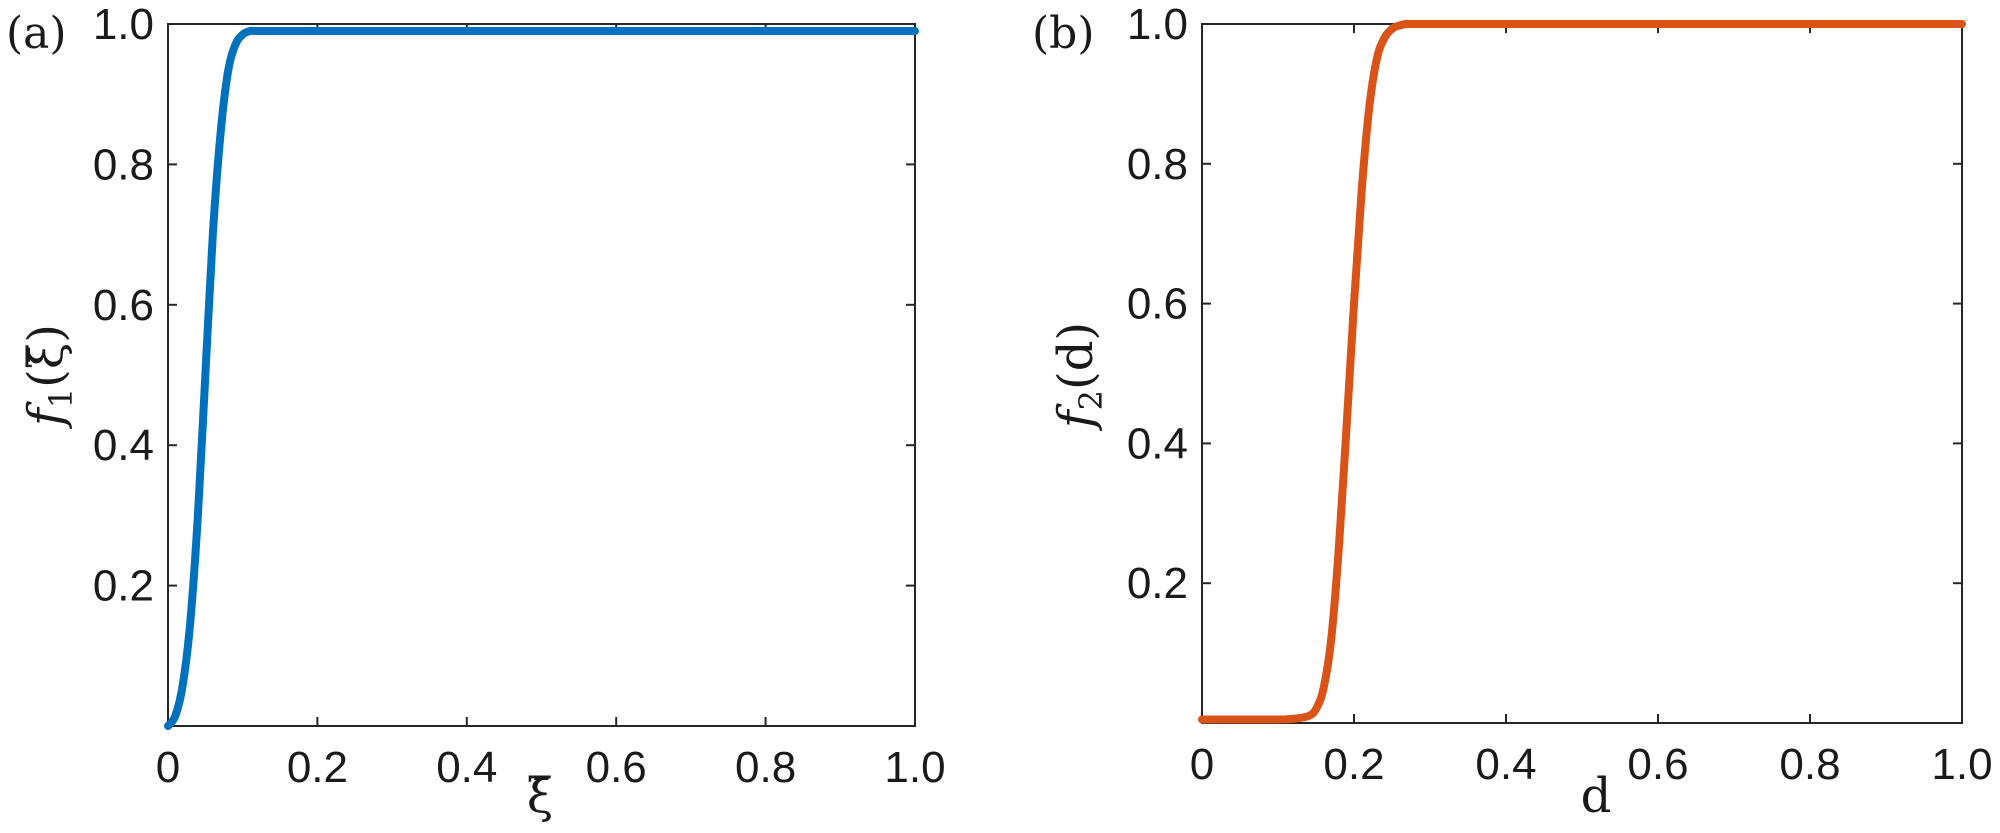 Image resolution: width=2000 pixels, height=833 pixels. Describe the element at coordinates (1157, 443) in the screenshot. I see `panel-b-y-tick-label: 0.4` at that location.